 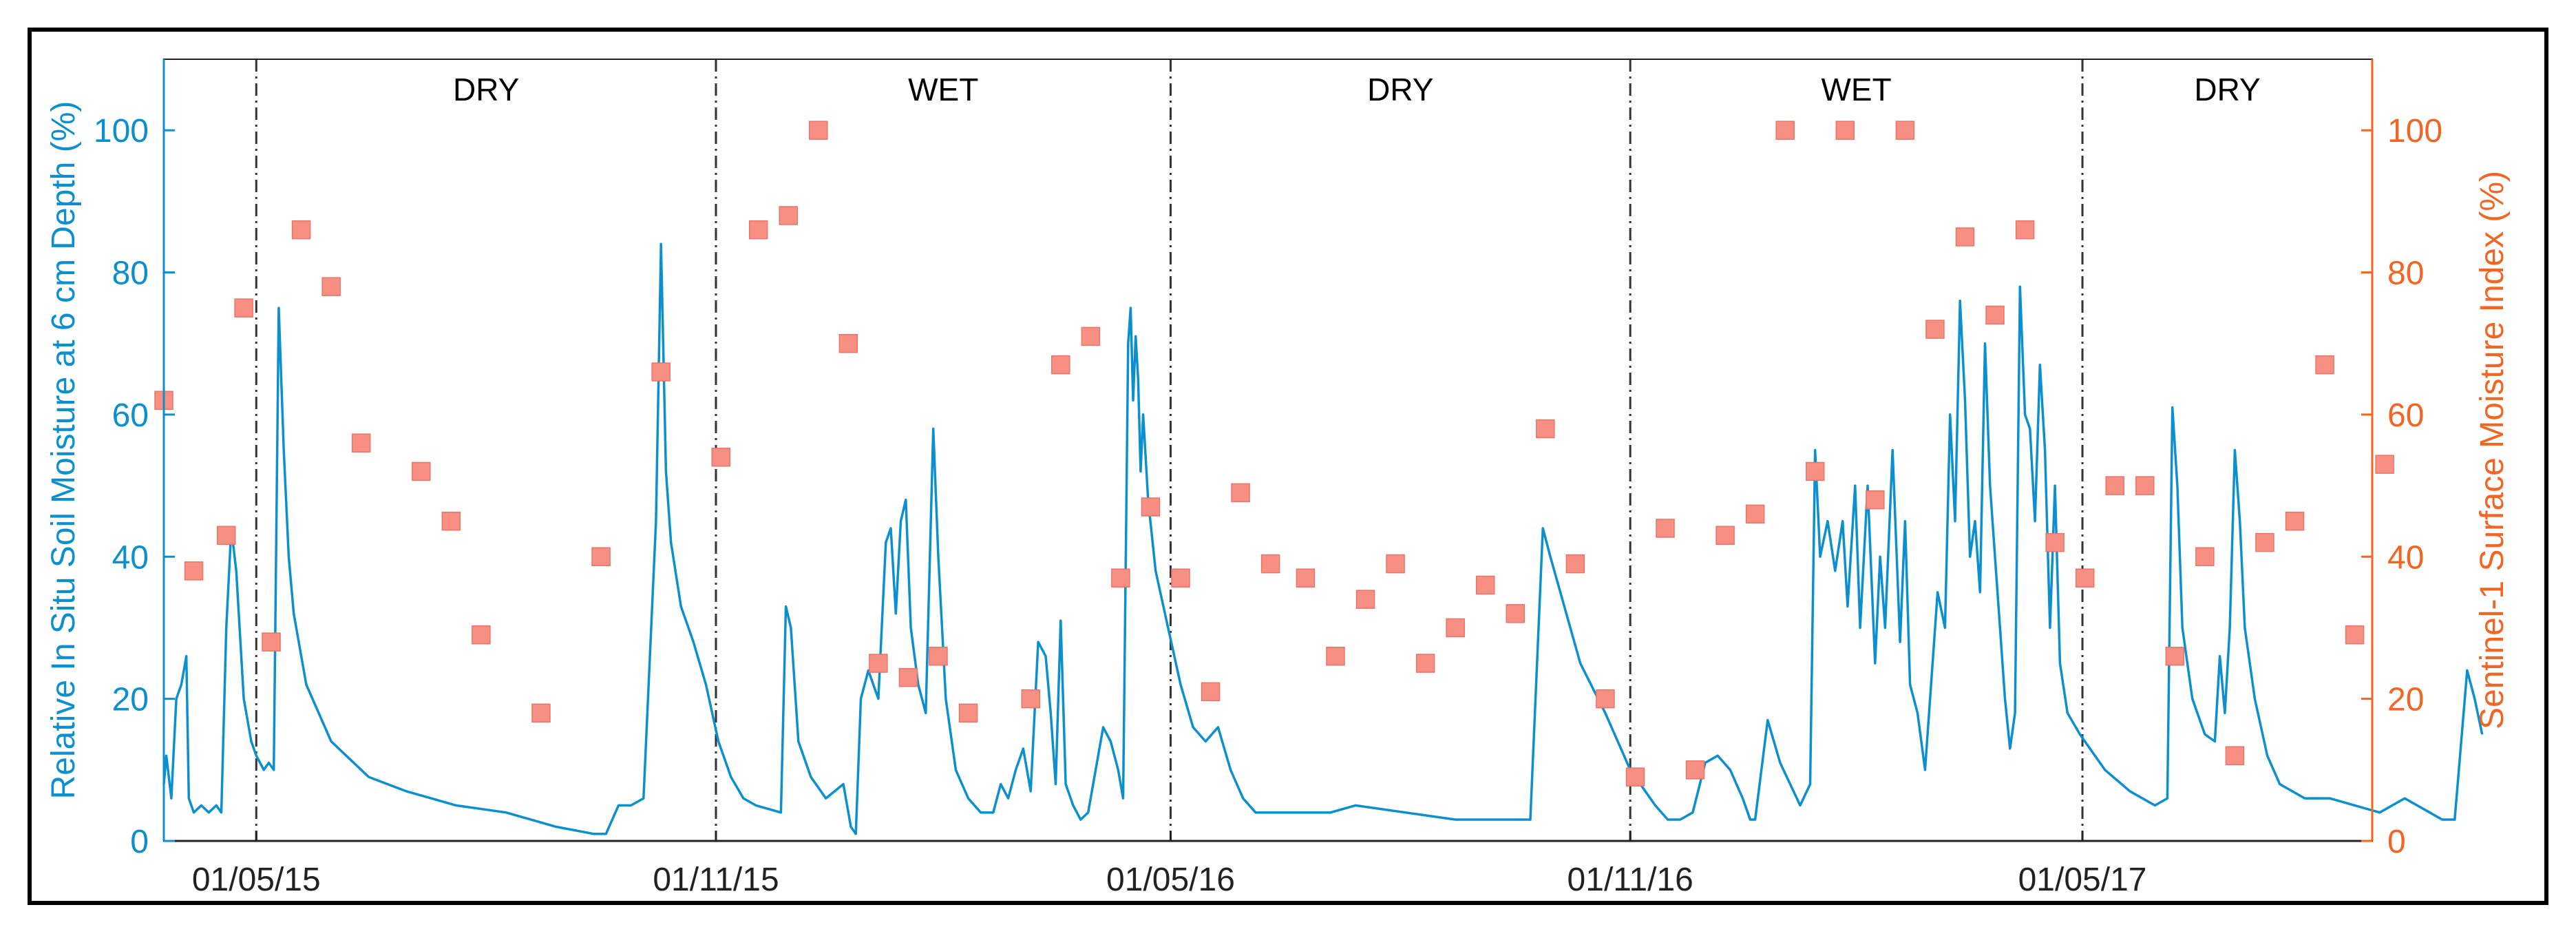 I want to click on x-tick-label: 01/05/15, so click(x=257, y=880).